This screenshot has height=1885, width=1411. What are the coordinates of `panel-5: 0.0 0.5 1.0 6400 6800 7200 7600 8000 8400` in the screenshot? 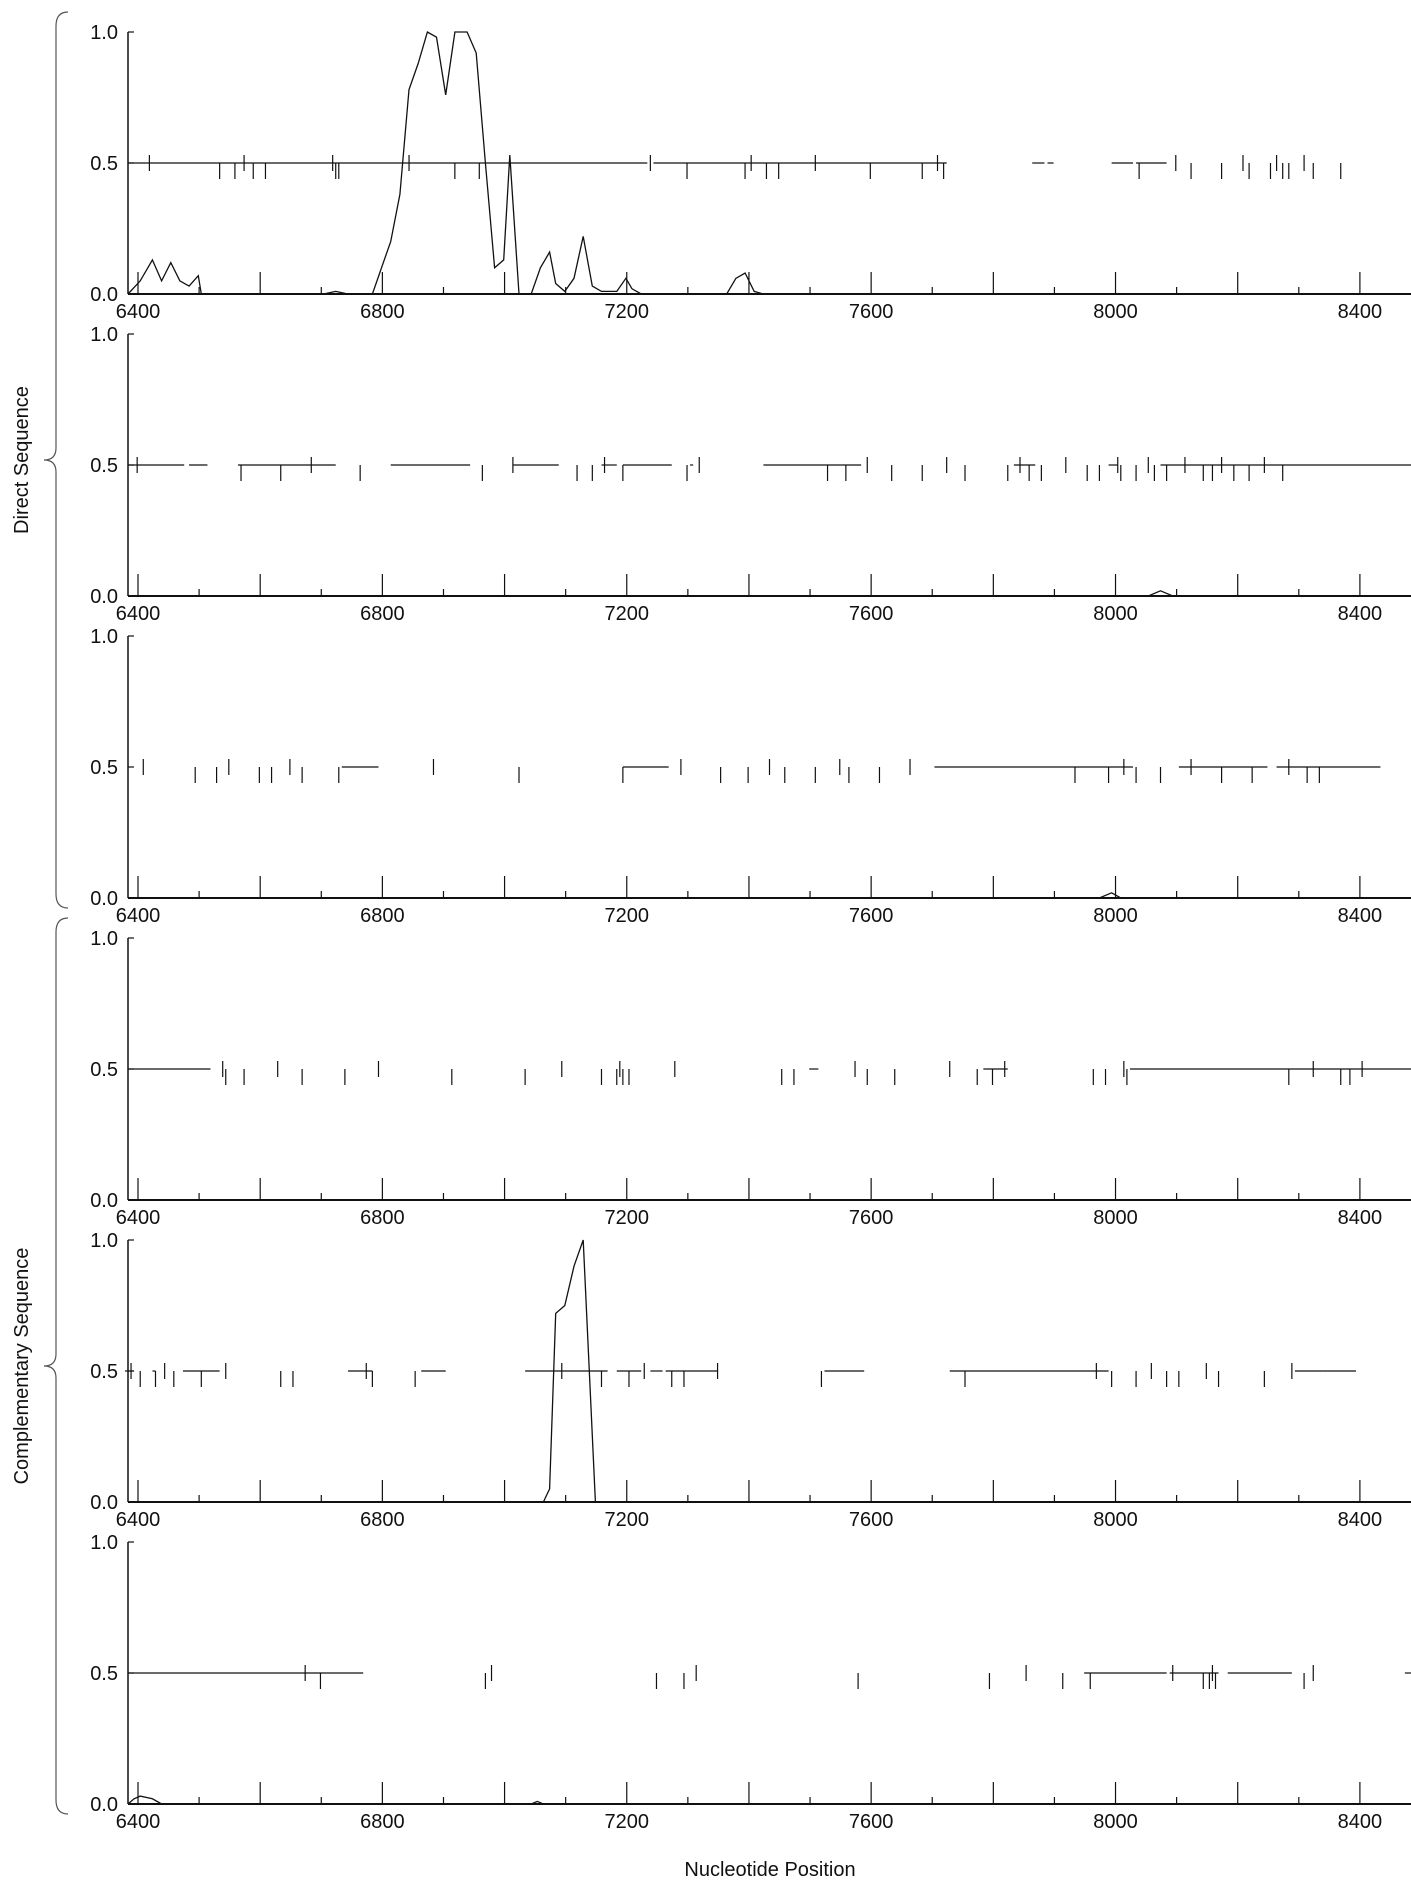 It's located at (750, 1380).